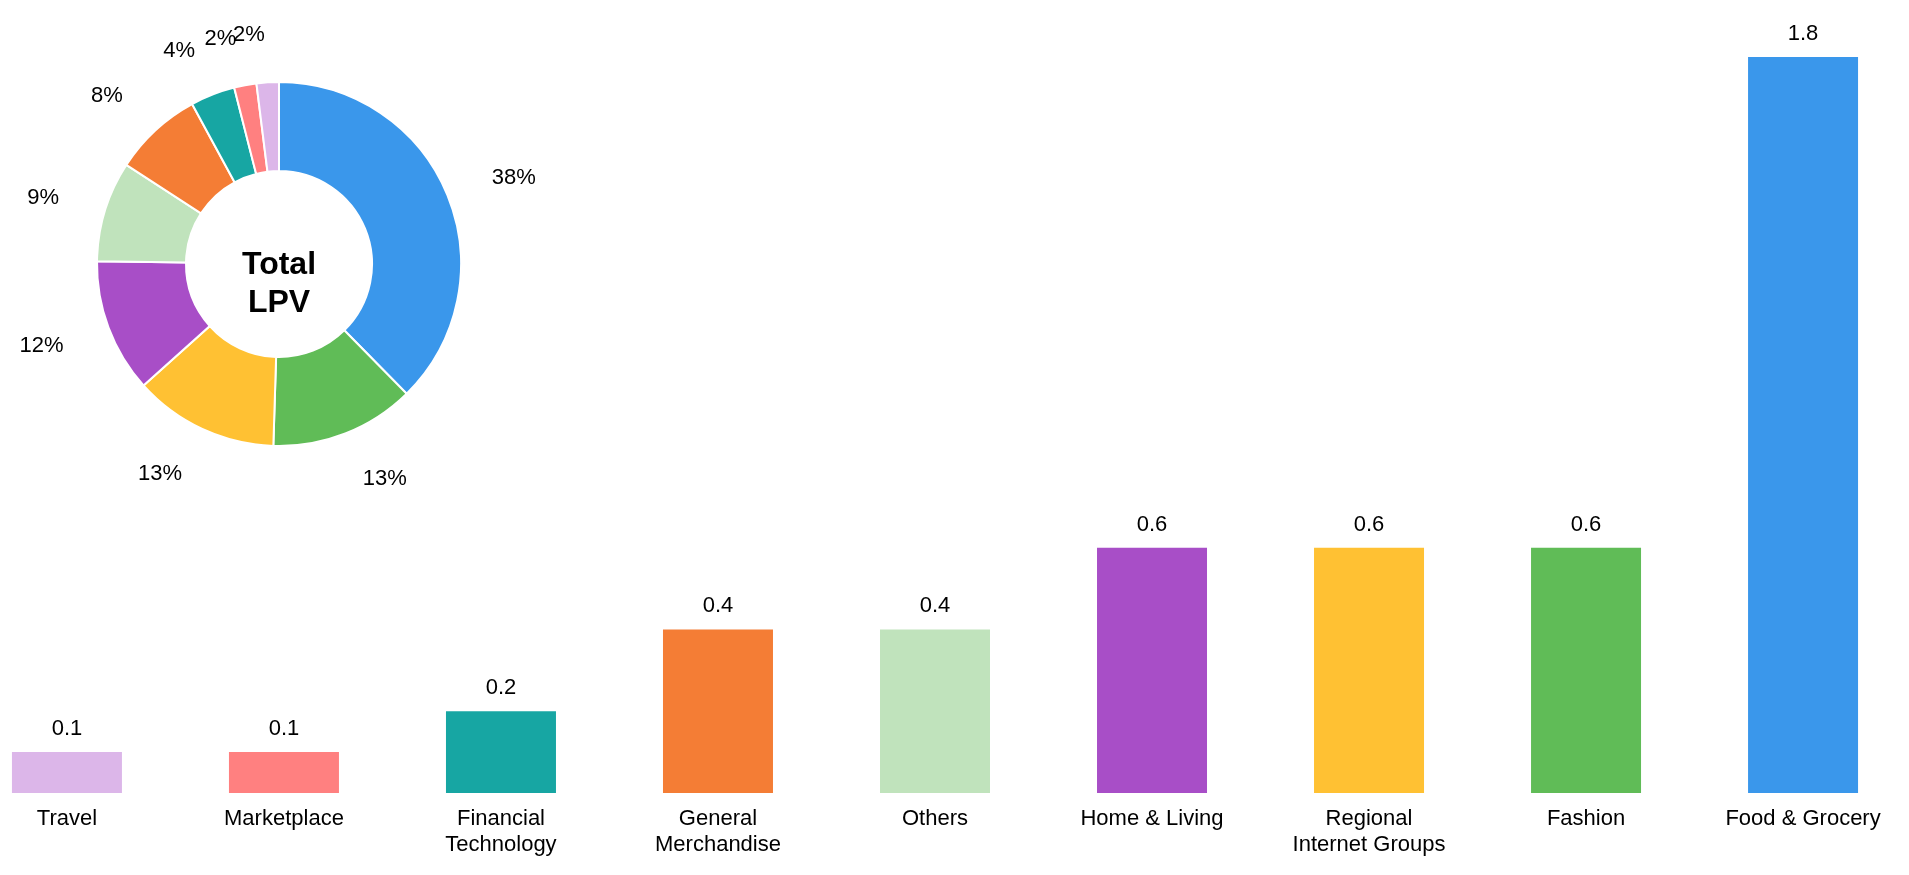  What do you see at coordinates (501, 687) in the screenshot?
I see `data-label: 0.2` at bounding box center [501, 687].